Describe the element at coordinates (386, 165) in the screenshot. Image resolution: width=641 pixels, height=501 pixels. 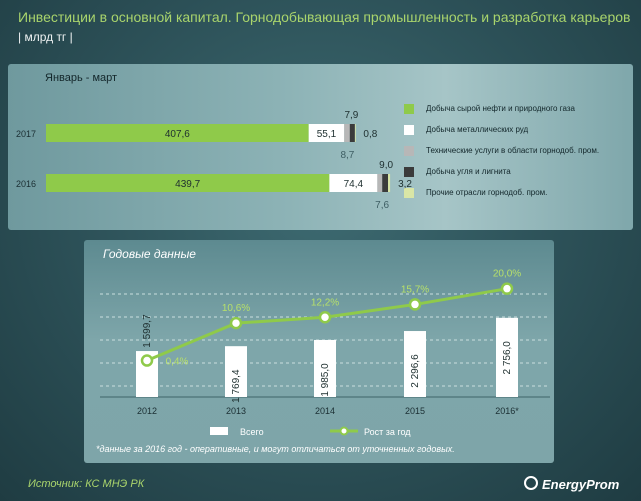
I see `data-label: 9,0` at that location.